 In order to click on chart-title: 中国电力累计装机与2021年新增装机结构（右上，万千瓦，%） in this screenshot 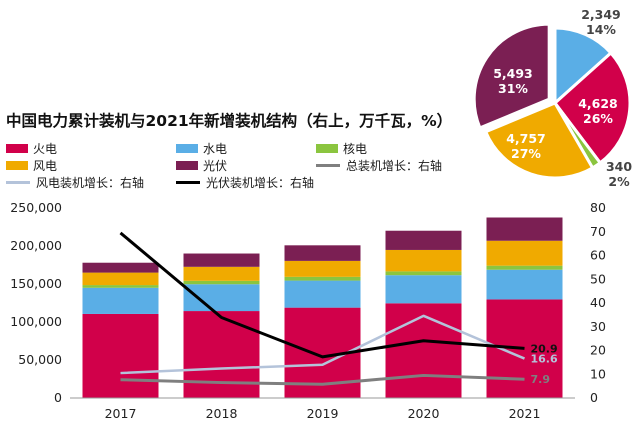, I will do `click(229, 121)`.